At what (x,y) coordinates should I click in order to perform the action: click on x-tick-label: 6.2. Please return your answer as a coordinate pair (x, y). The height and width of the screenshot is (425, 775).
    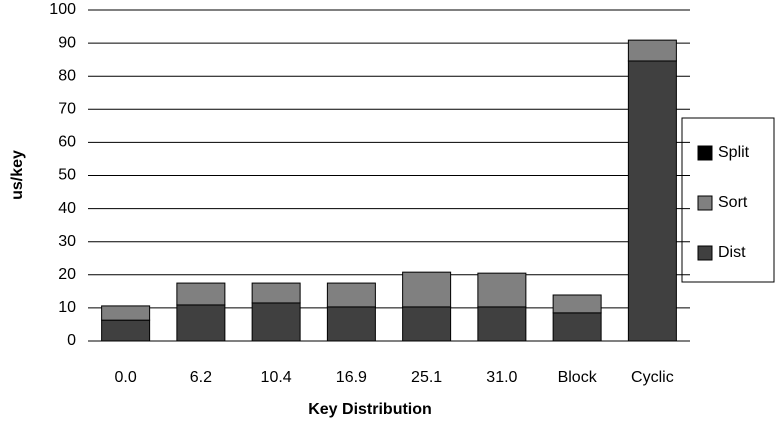
    Looking at the image, I should click on (201, 377).